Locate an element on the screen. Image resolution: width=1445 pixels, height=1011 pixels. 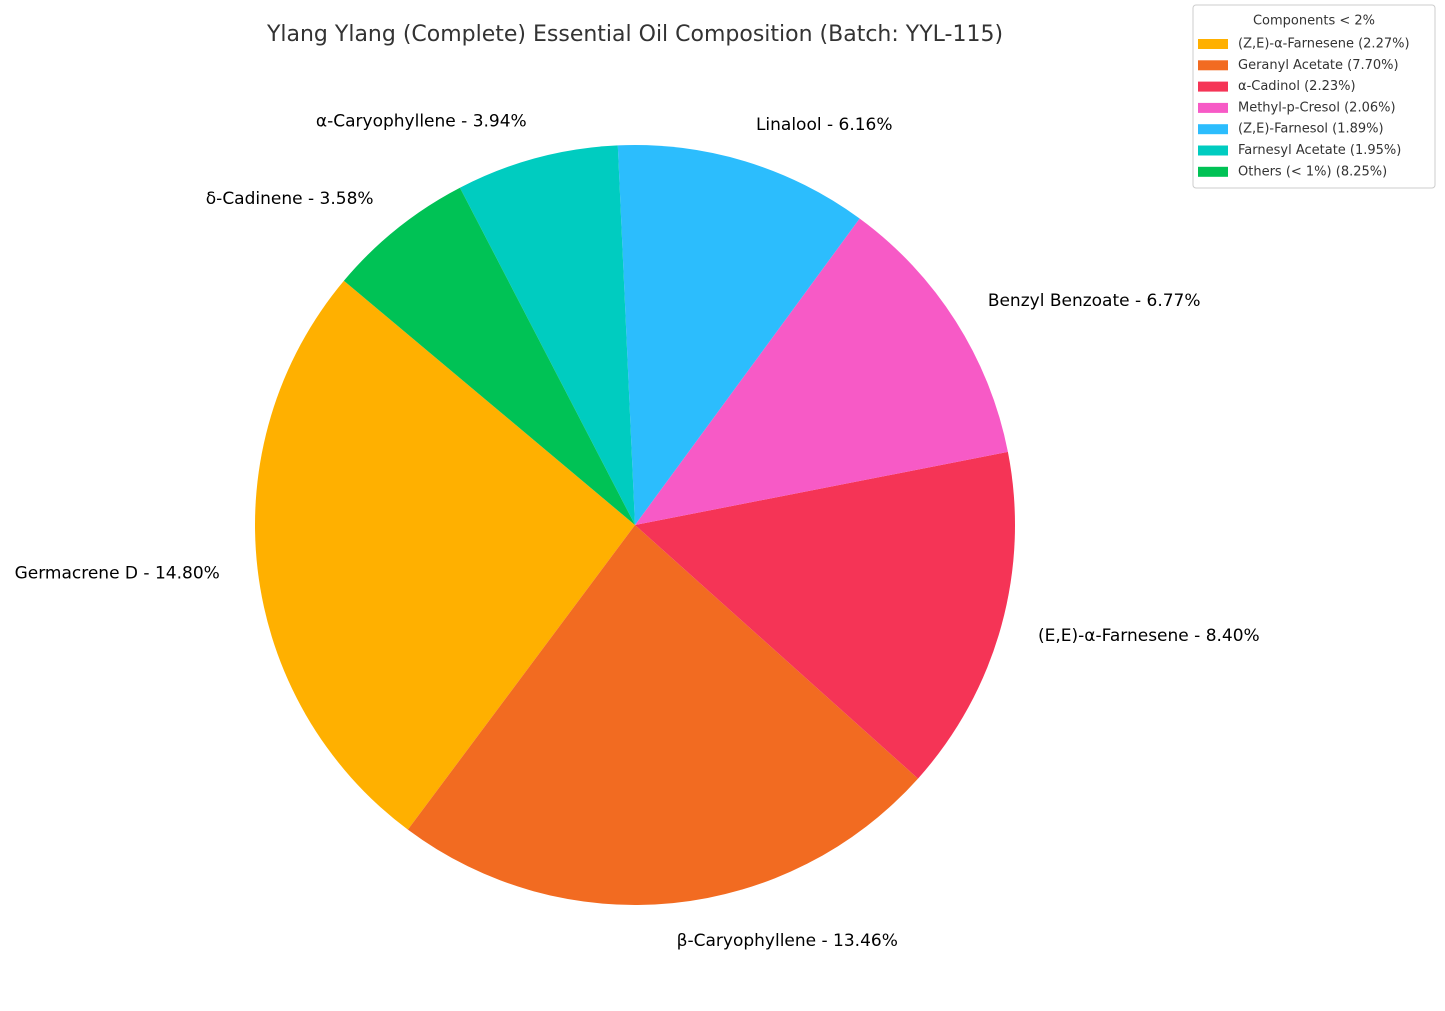
legend-title: Components < 2% is located at coordinates (1314, 21).